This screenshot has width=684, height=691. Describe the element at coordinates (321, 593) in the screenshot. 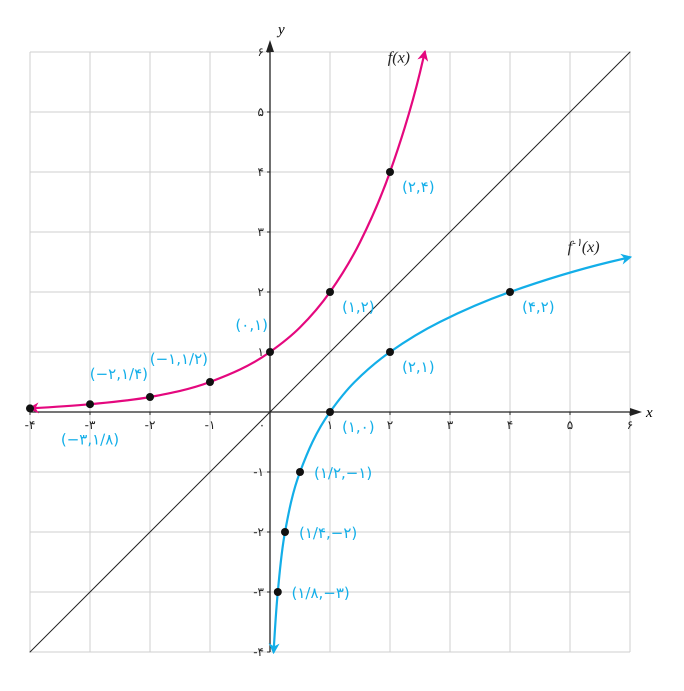

I see `annotation: (۱/۸,−۳)` at that location.